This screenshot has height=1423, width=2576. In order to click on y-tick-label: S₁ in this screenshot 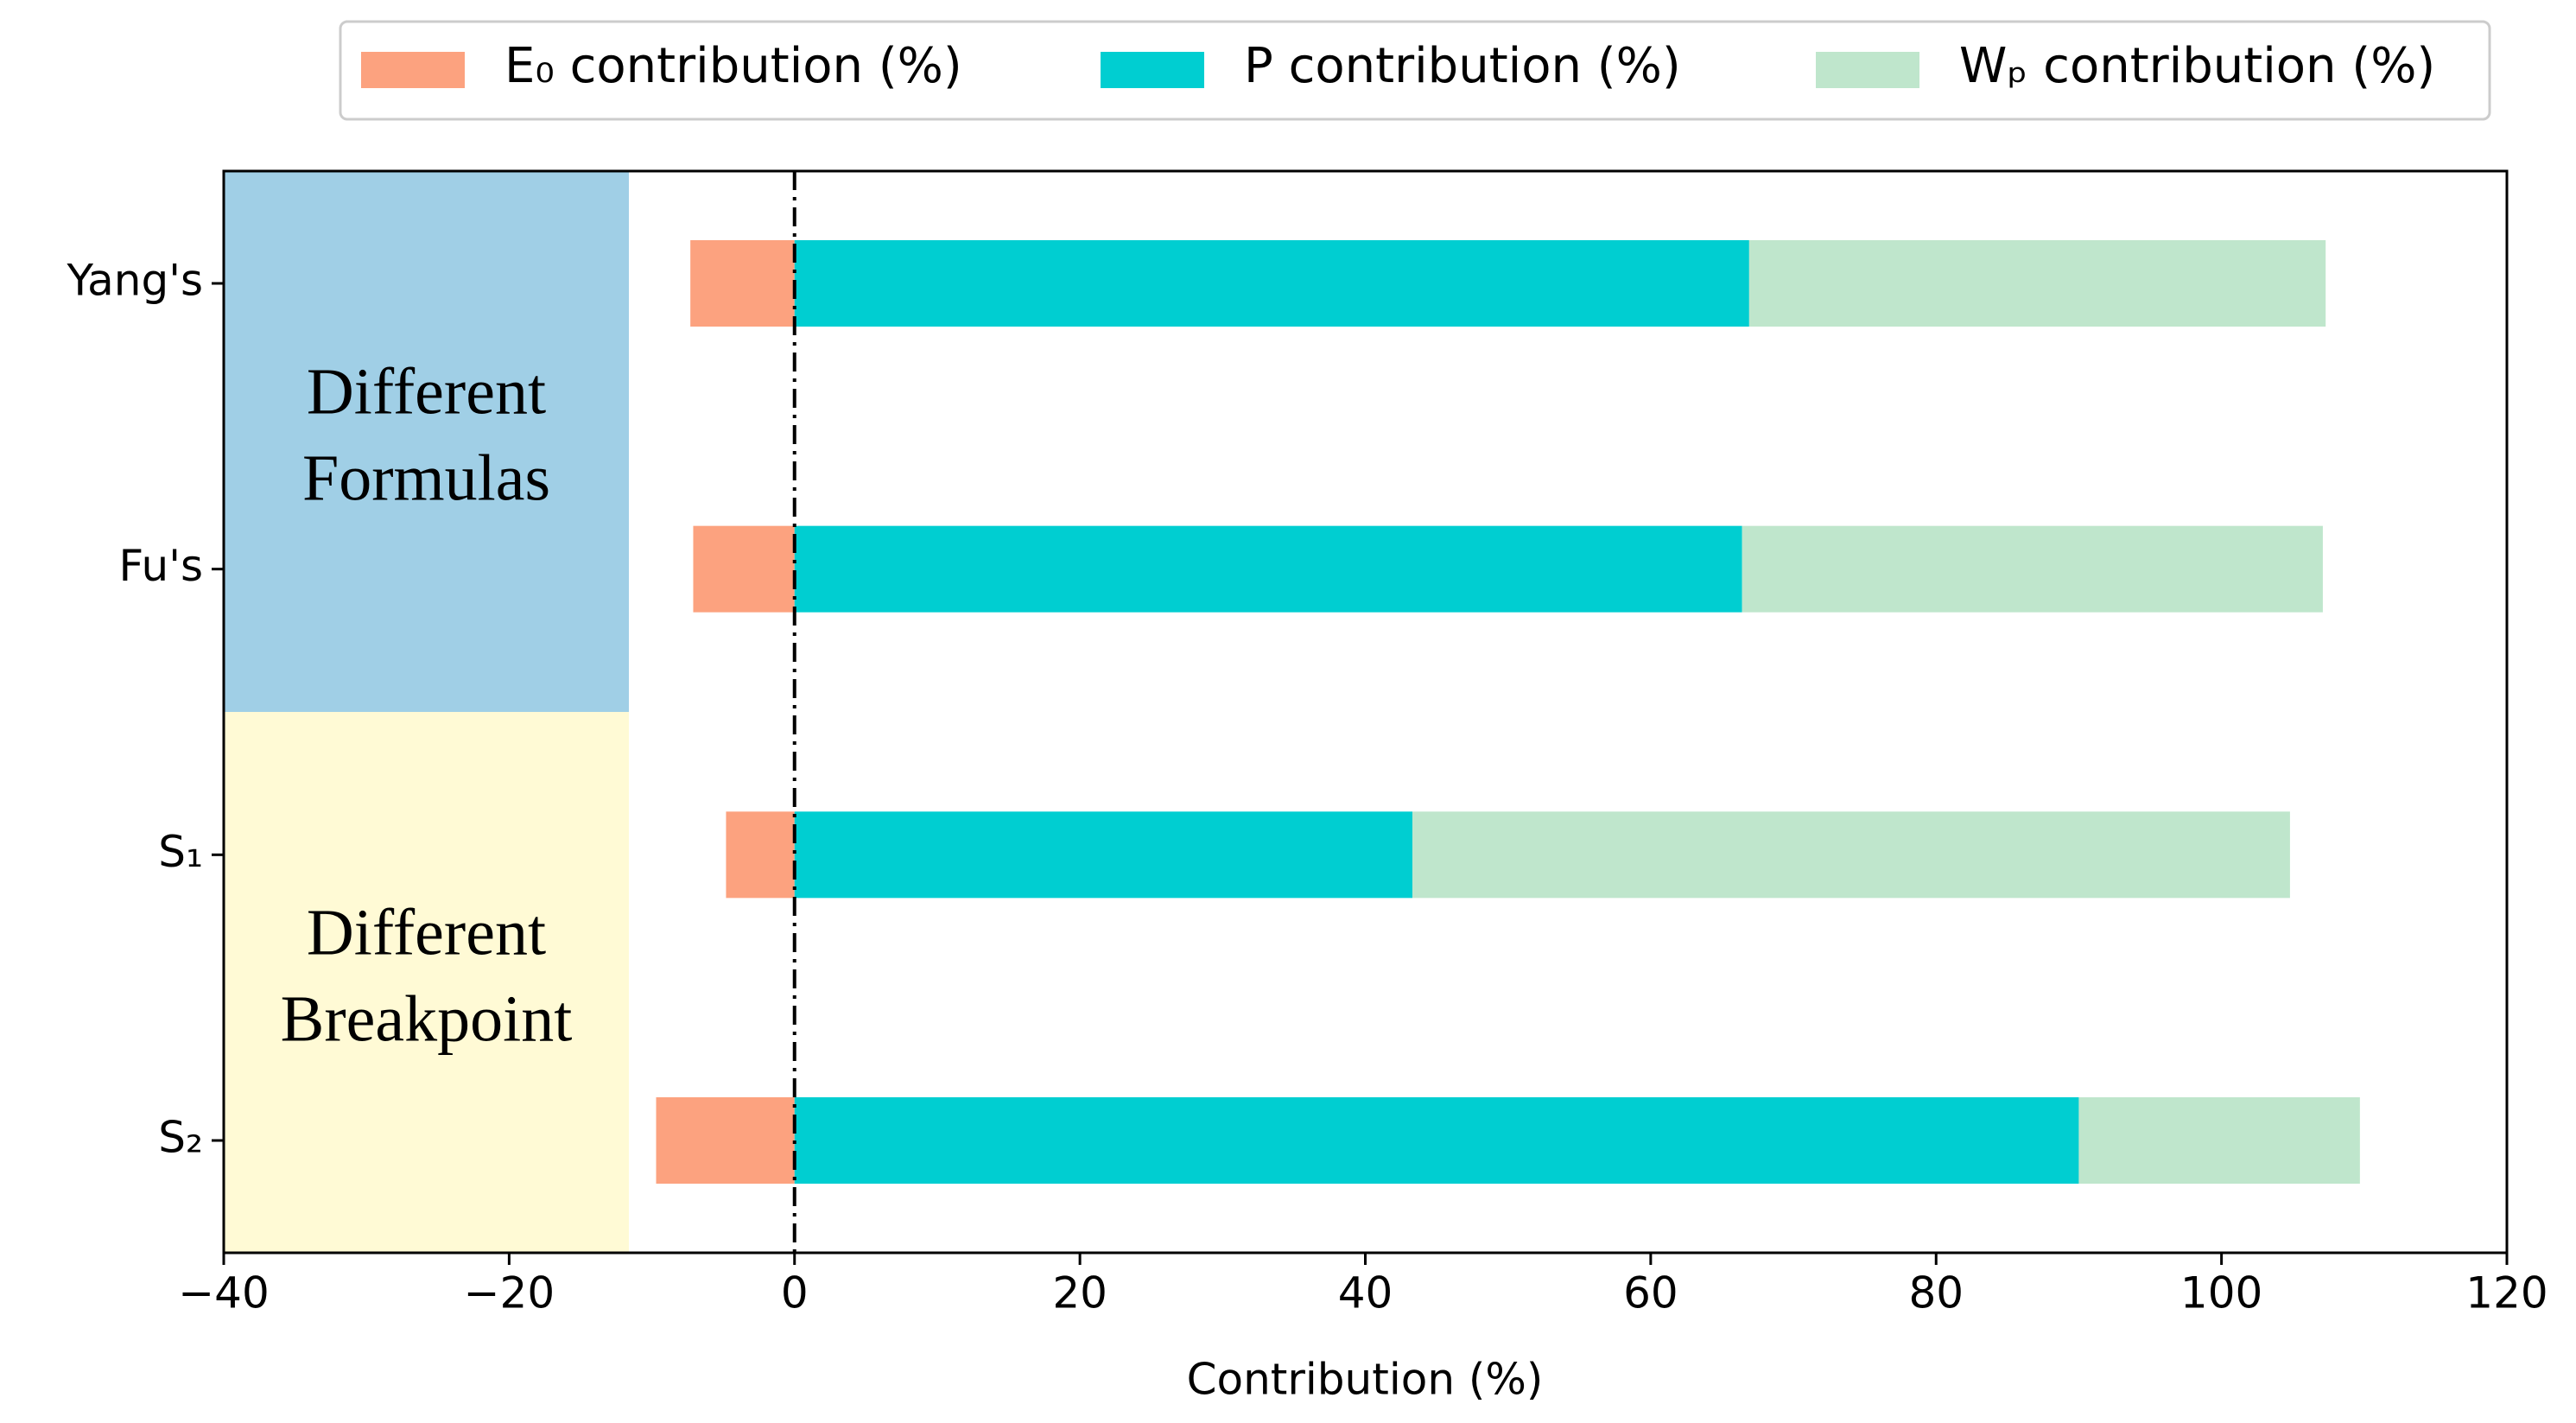, I will do `click(180, 852)`.